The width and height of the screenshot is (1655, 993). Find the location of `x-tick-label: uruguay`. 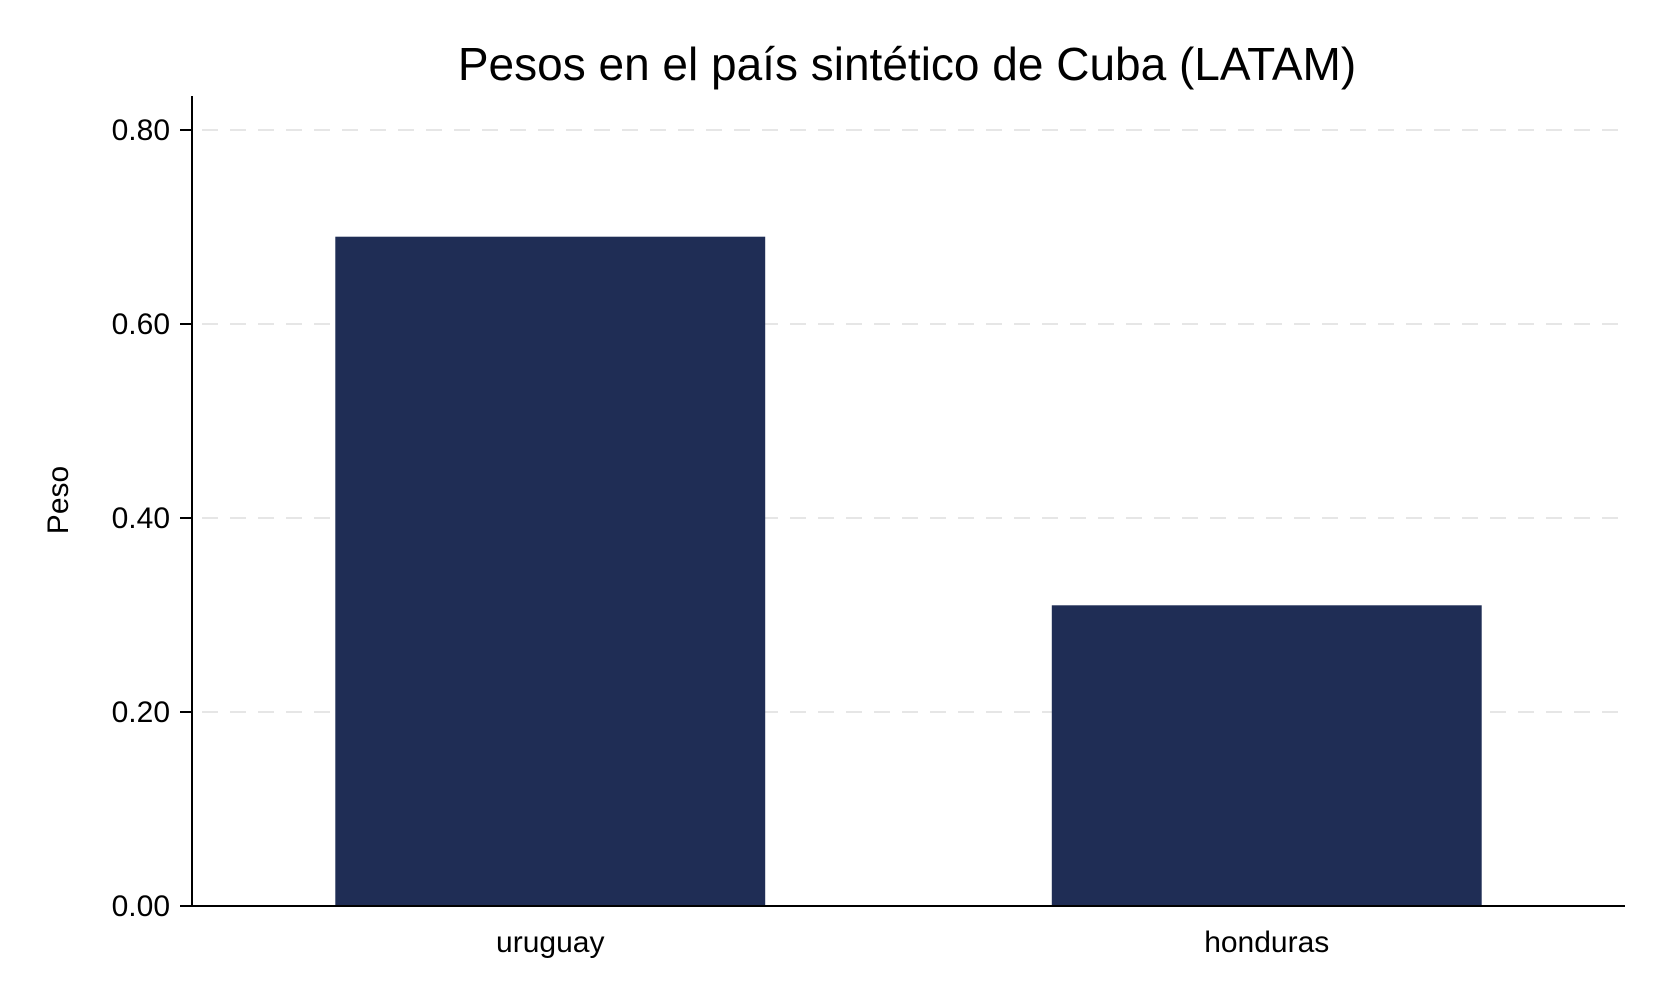

x-tick-label: uruguay is located at coordinates (550, 942).